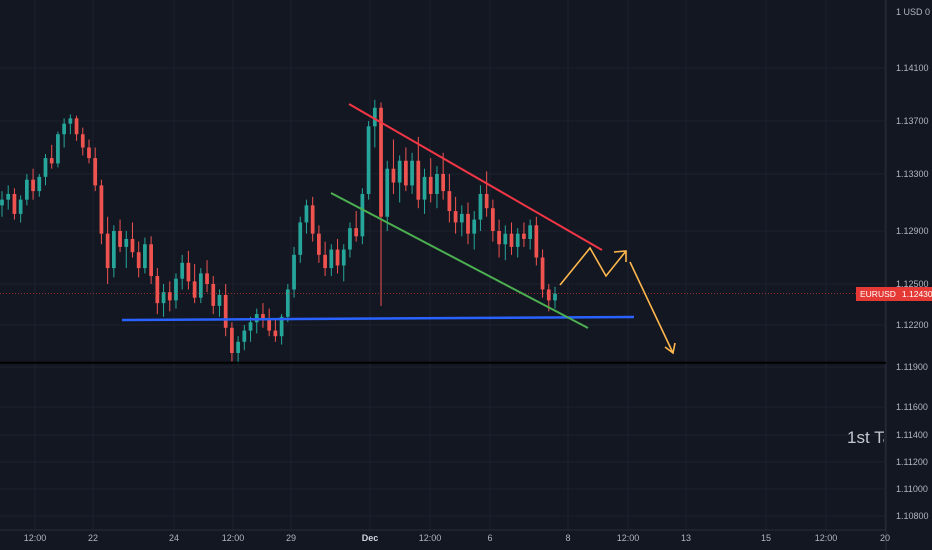 The height and width of the screenshot is (550, 932). What do you see at coordinates (686, 538) in the screenshot?
I see `time-tick-label: 13` at bounding box center [686, 538].